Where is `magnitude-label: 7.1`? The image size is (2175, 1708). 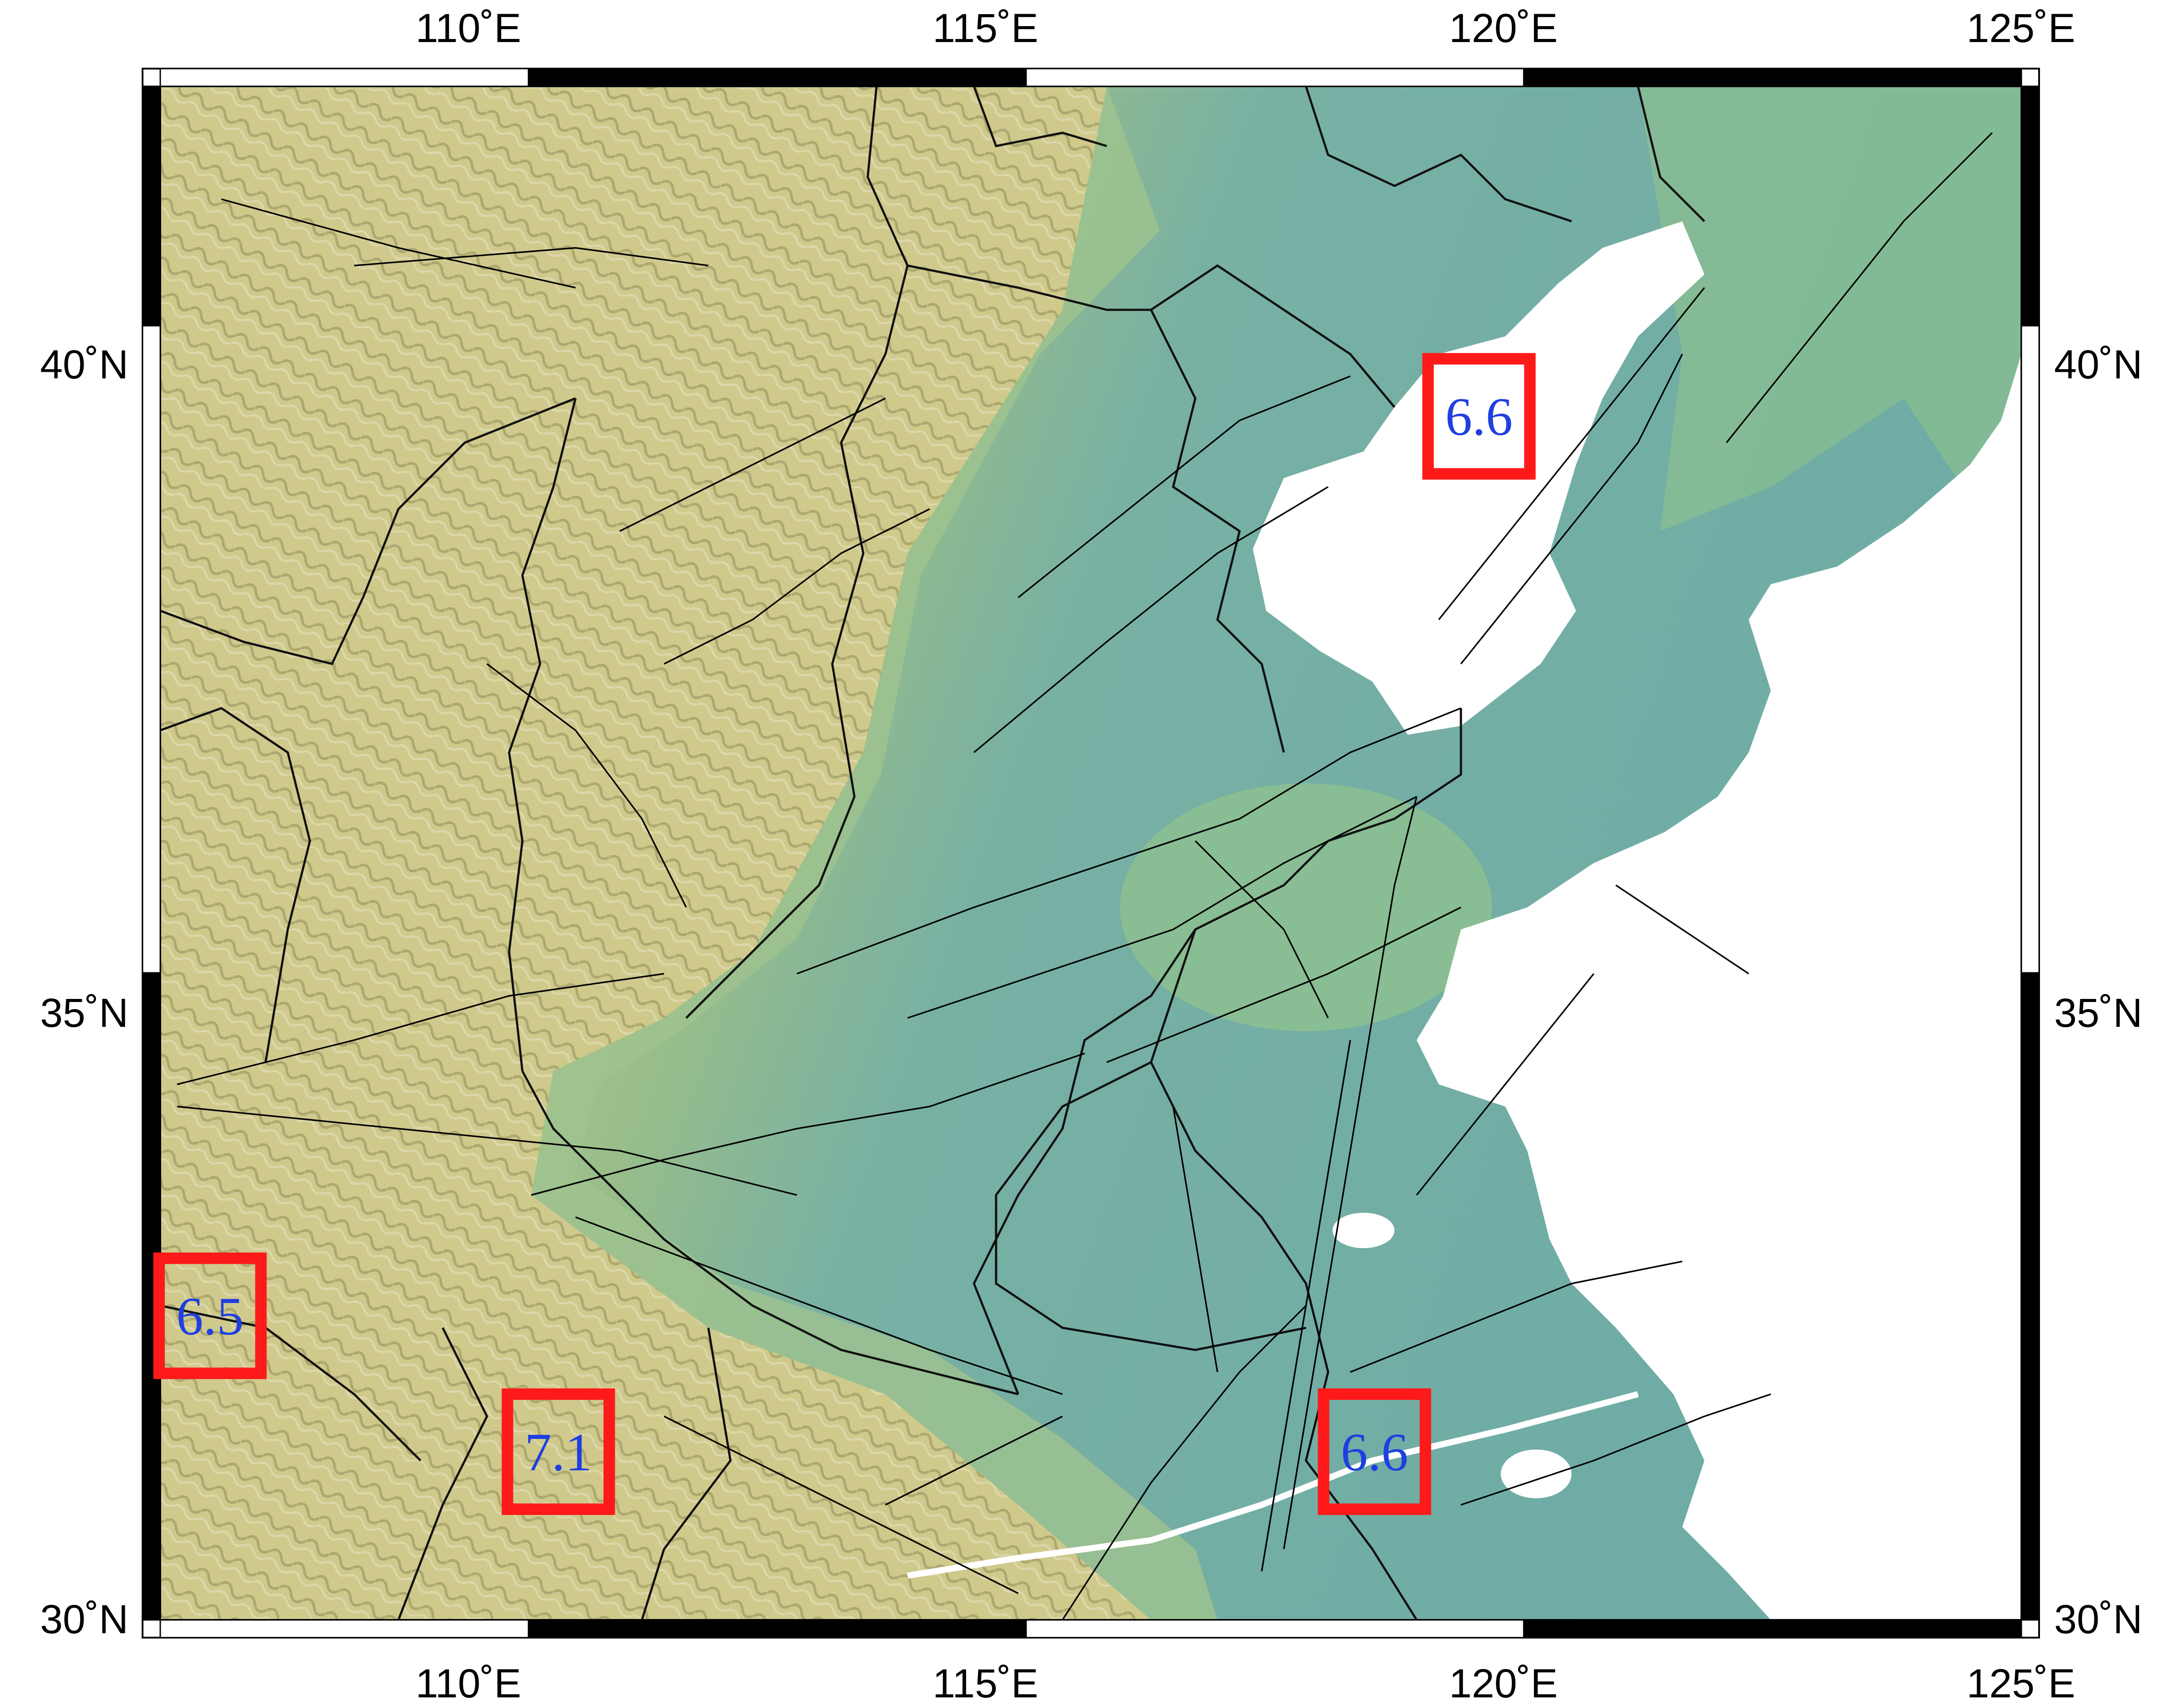
magnitude-label: 7.1 is located at coordinates (558, 1452).